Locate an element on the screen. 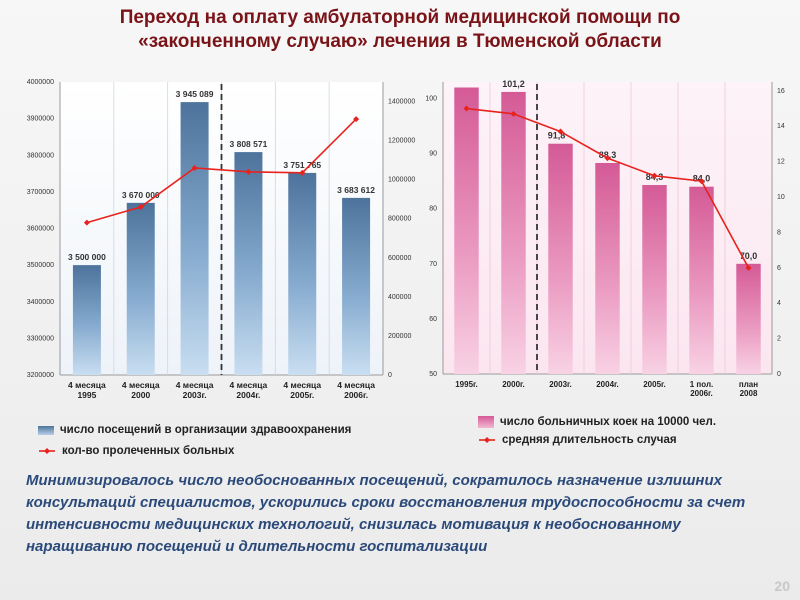 Image resolution: width=800 pixels, height=600 pixels. bar-value-label: 3 683 612 is located at coordinates (356, 190).